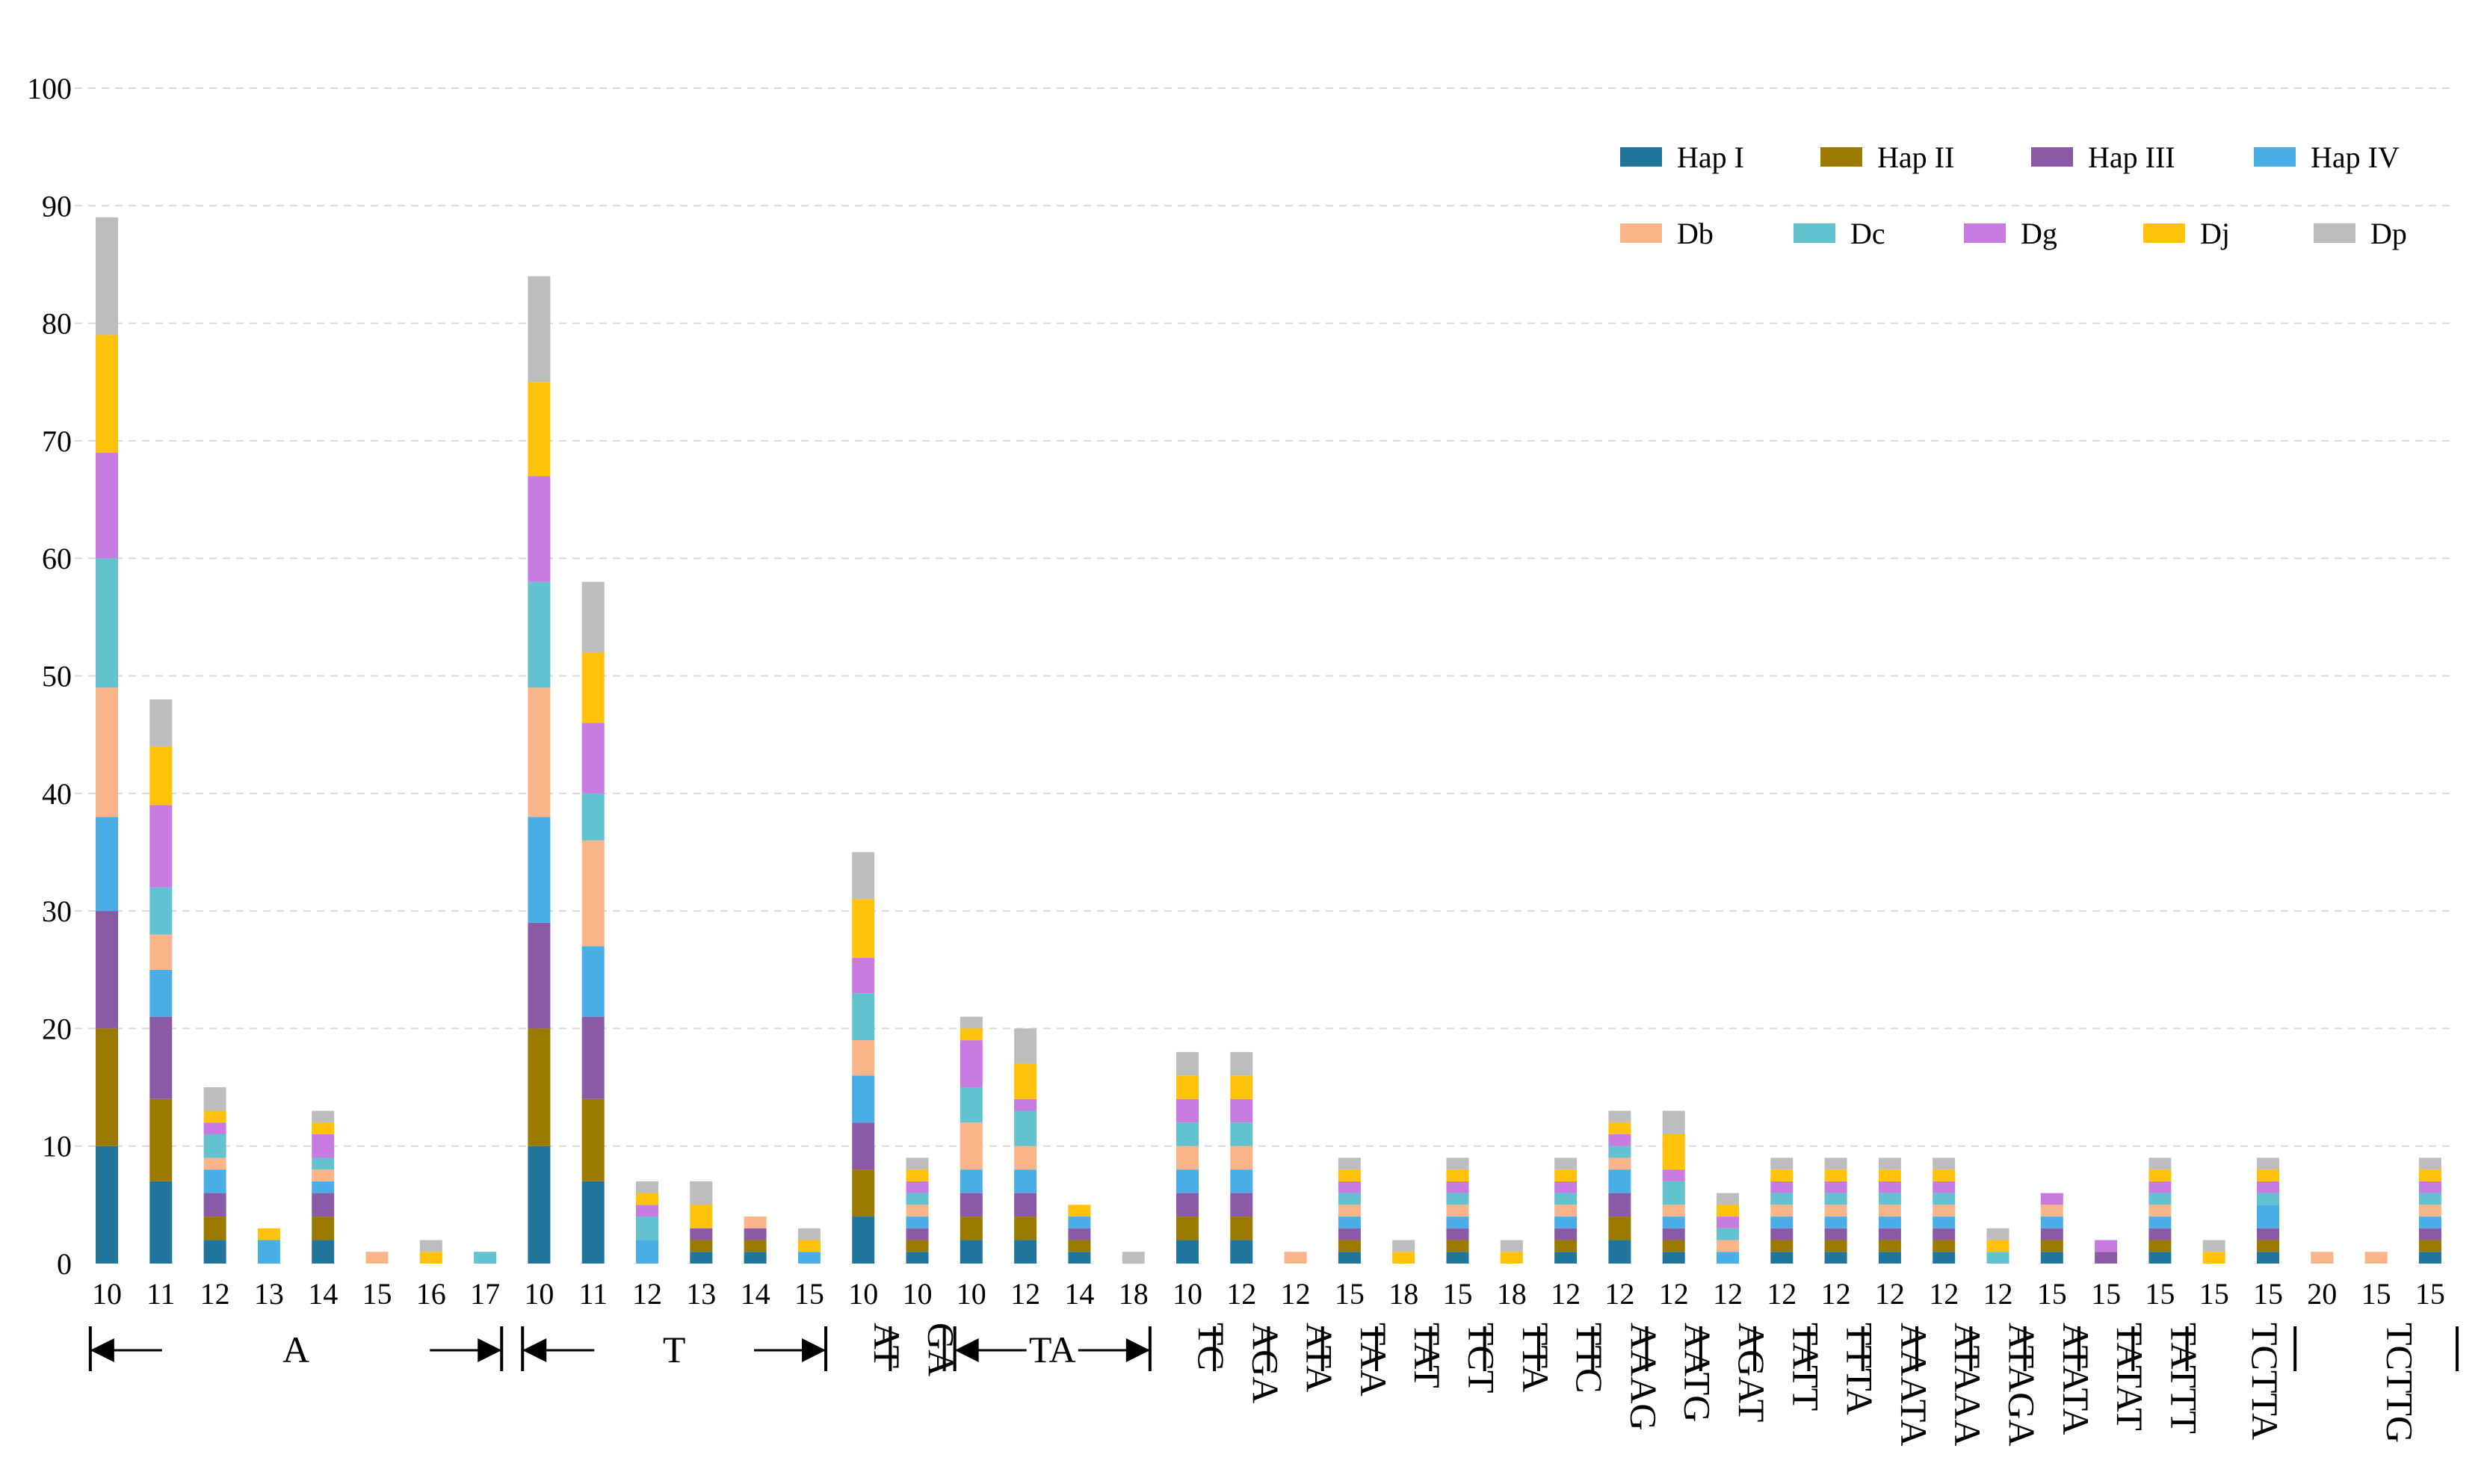 This screenshot has width=2487, height=1484. Describe the element at coordinates (1187, 1294) in the screenshot. I see `x-tick-label: 10` at that location.